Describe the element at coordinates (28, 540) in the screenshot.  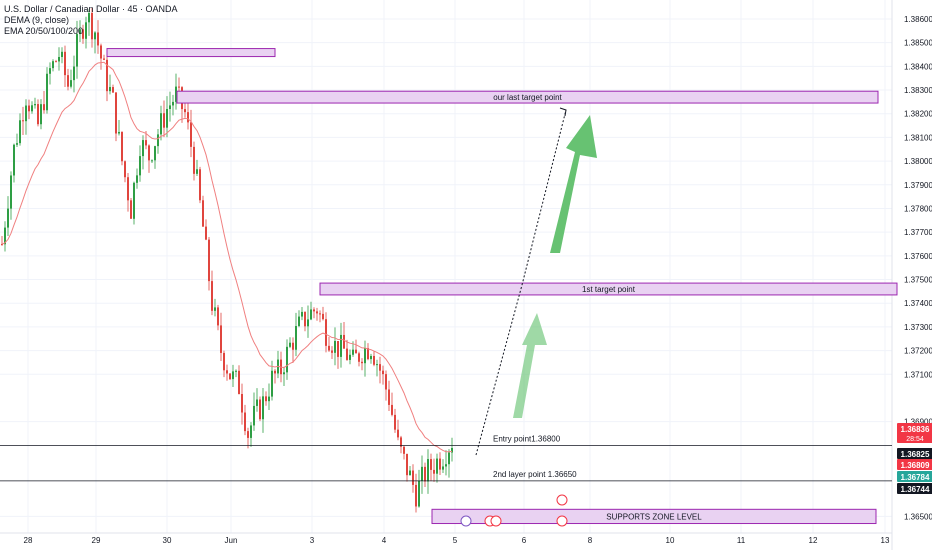
I see `x-tick-label: 28` at that location.